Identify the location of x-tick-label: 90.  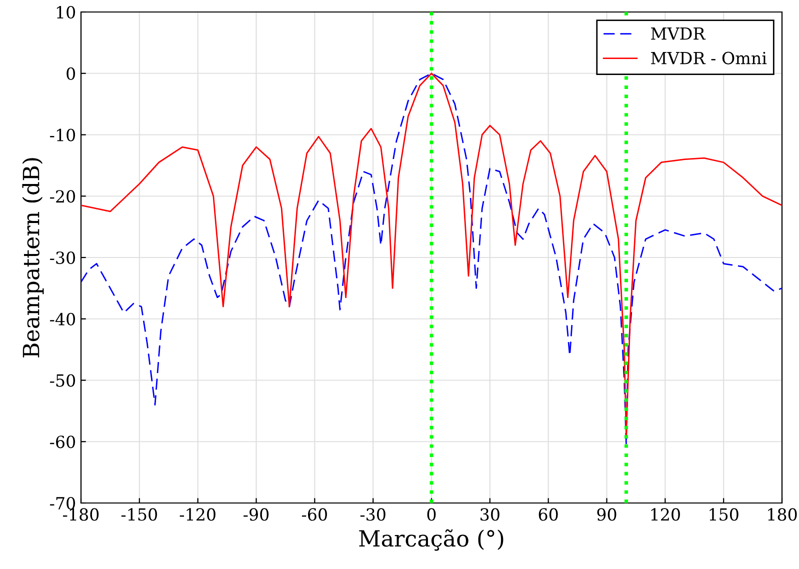
(606, 514).